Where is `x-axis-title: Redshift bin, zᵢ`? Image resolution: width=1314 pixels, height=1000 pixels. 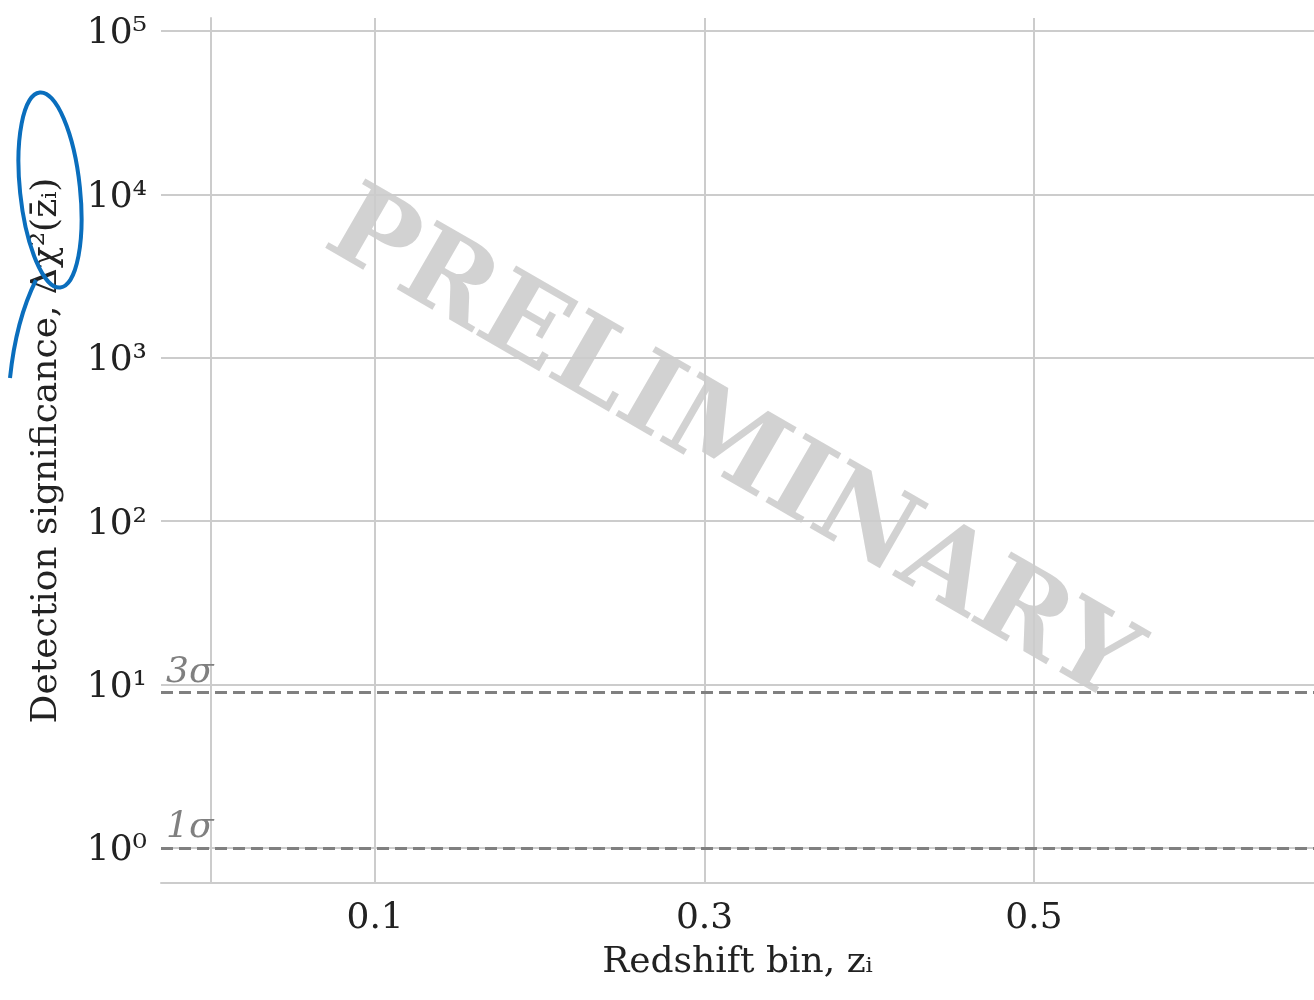
x-axis-title: Redshift bin, zᵢ is located at coordinates (737, 959).